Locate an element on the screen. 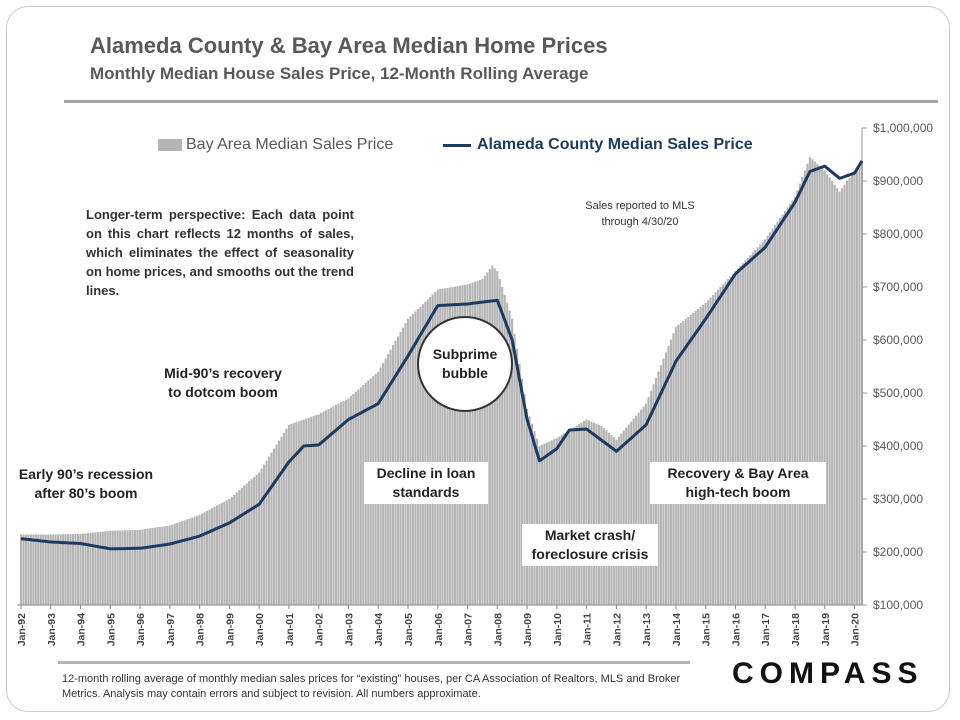 The height and width of the screenshot is (720, 960). x-tick-label: Jan-96 is located at coordinates (141, 629).